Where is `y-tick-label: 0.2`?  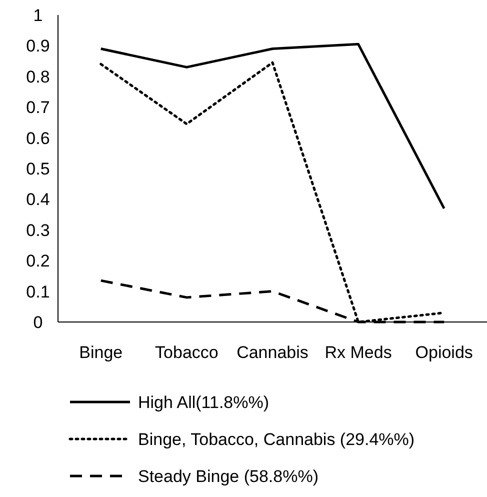 y-tick-label: 0.2 is located at coordinates (38, 261).